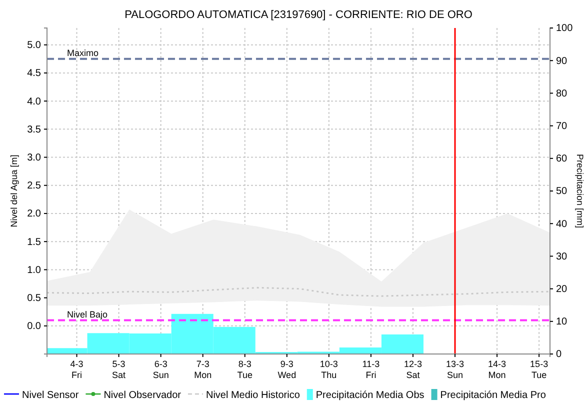 The width and height of the screenshot is (585, 404). Describe the element at coordinates (34, 242) in the screenshot. I see `y-tick-label: 1.5` at that location.